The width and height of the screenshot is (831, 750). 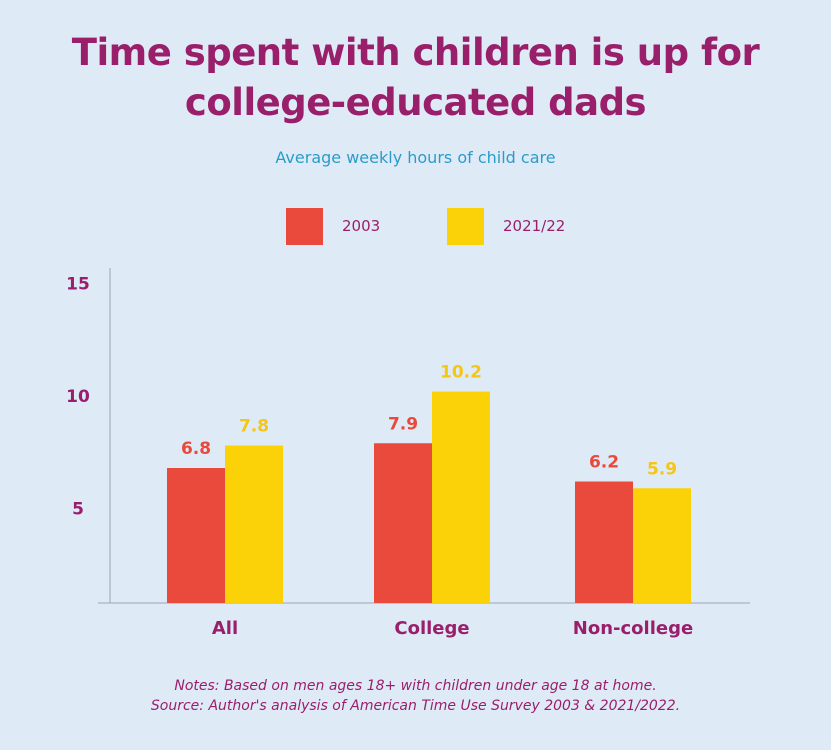 What do you see at coordinates (254, 427) in the screenshot?
I see `data-label: 7.8` at bounding box center [254, 427].